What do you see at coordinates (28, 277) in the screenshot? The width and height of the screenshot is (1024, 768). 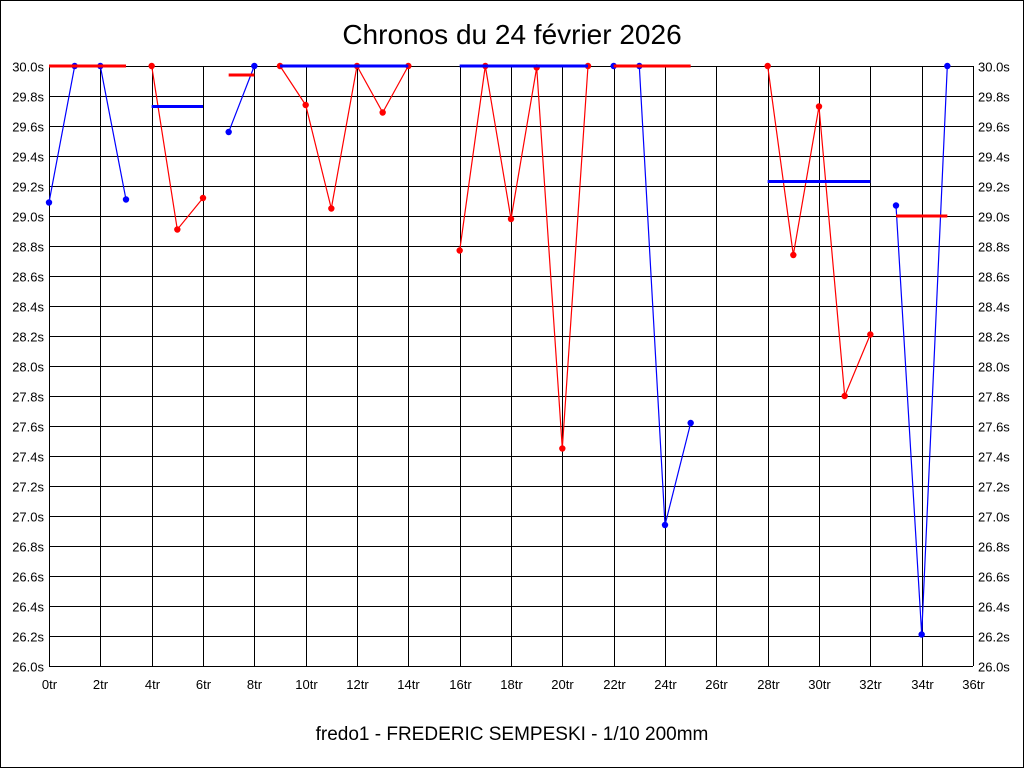 I see `y-tick-label-left: 28.6s` at bounding box center [28, 277].